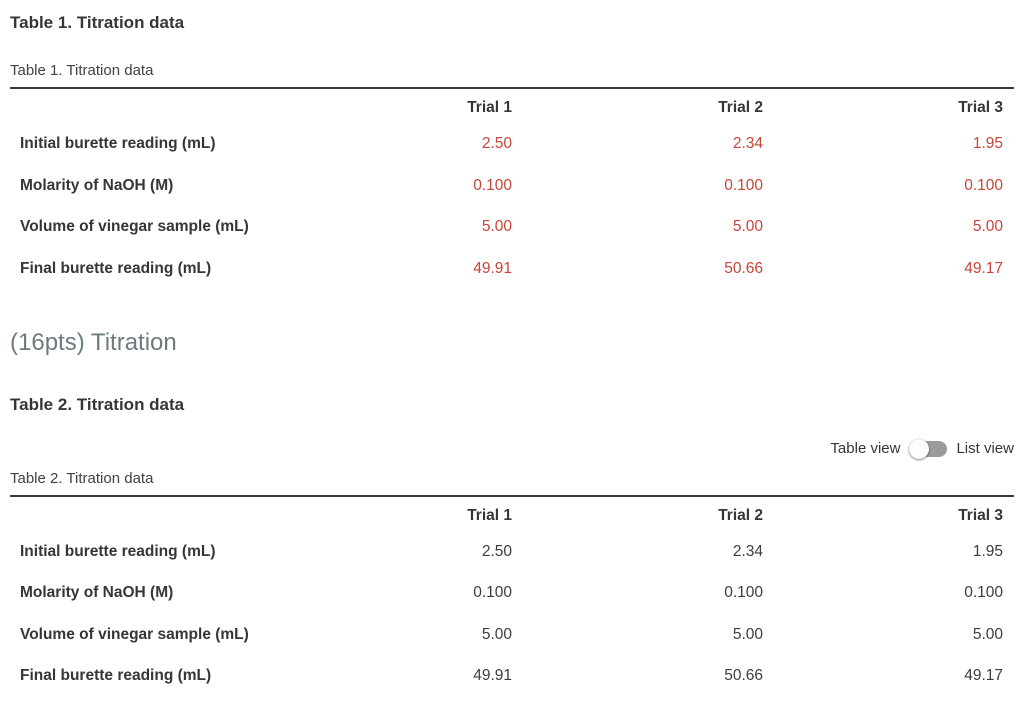 The height and width of the screenshot is (722, 1024). What do you see at coordinates (82, 71) in the screenshot?
I see `table1-caption: Table 1. Titration data` at bounding box center [82, 71].